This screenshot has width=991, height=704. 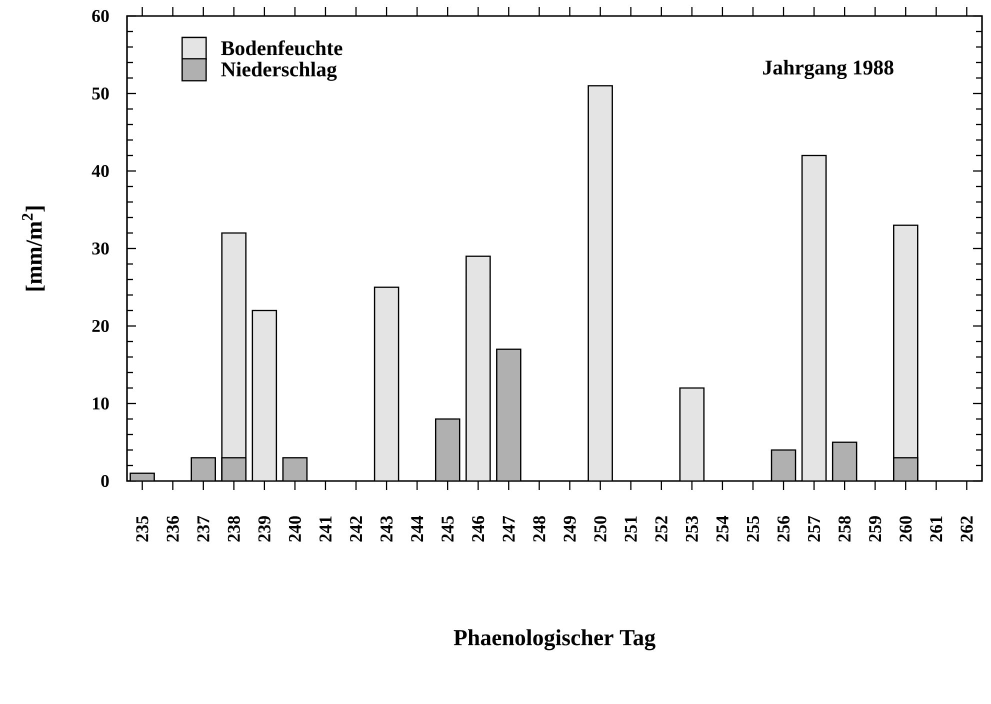 What do you see at coordinates (234, 529) in the screenshot?
I see `x-tick-label: 238` at bounding box center [234, 529].